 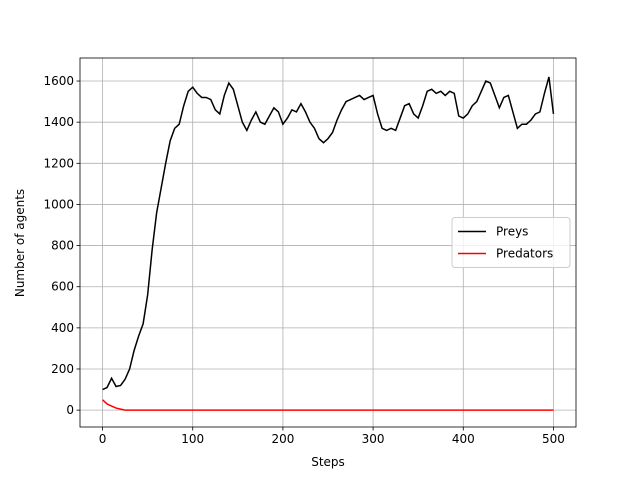 What do you see at coordinates (20, 243) in the screenshot?
I see `y-axis-label: Number of agents` at bounding box center [20, 243].